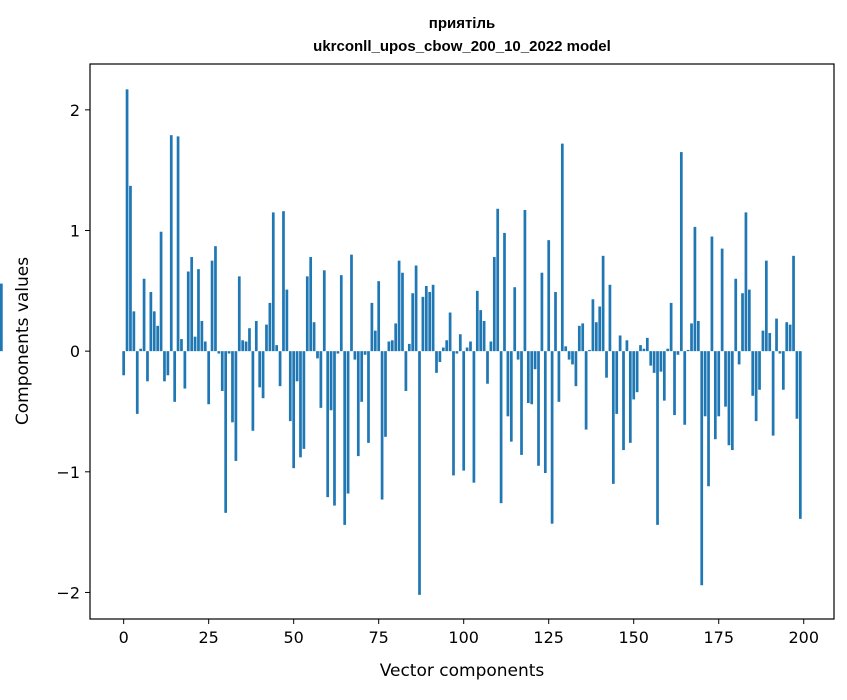 Image resolution: width=847 pixels, height=700 pixels. Describe the element at coordinates (294, 637) in the screenshot. I see `x-tick-label: 50` at that location.